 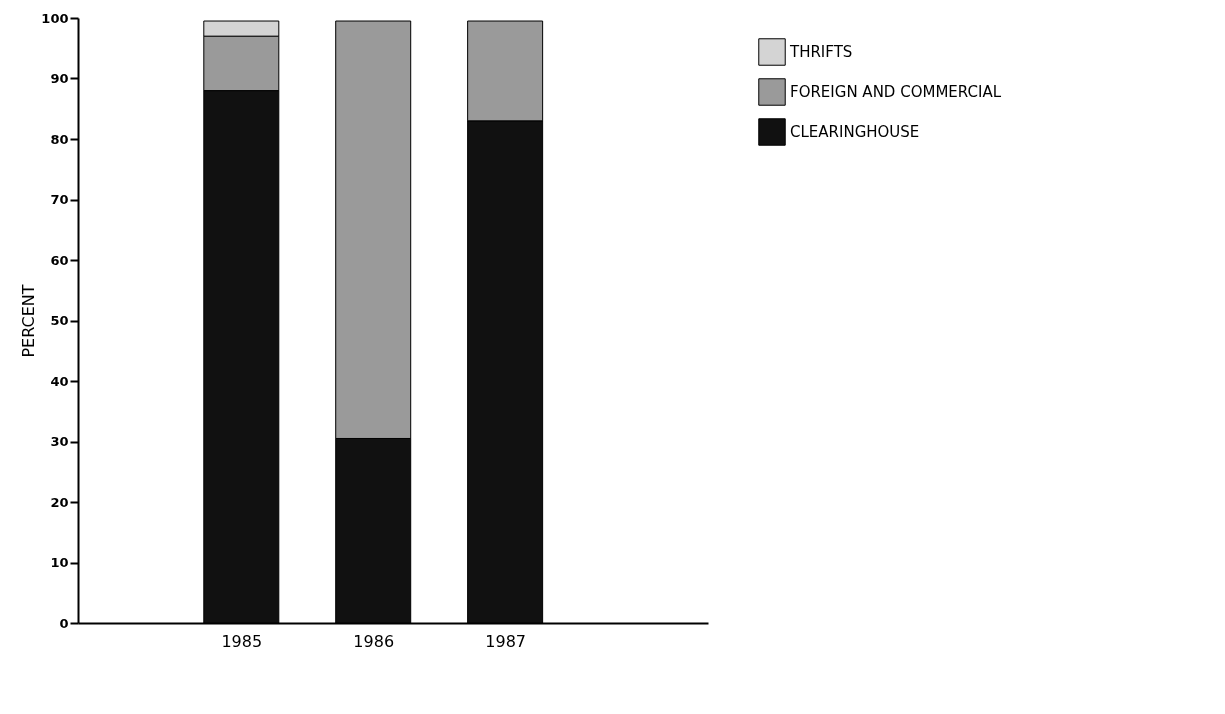 I want to click on y-axis-title: PERCENT, so click(x=29, y=321).